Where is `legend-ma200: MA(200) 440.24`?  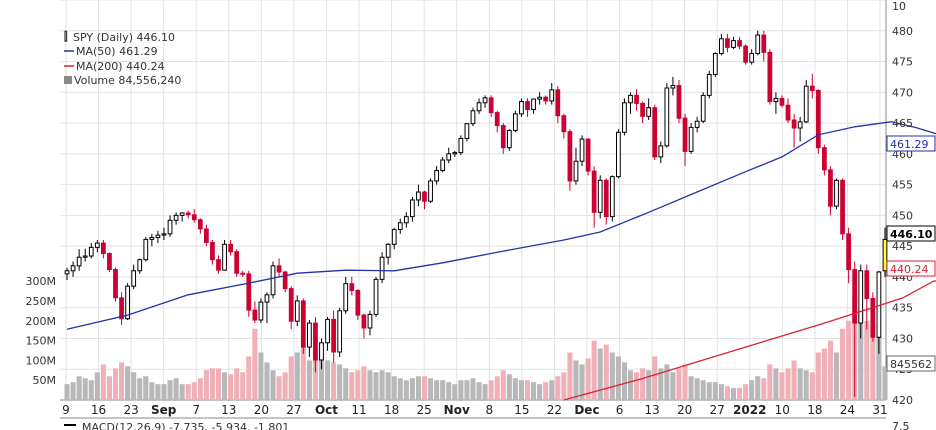 legend-ma200: MA(200) 440.24 is located at coordinates (120, 66).